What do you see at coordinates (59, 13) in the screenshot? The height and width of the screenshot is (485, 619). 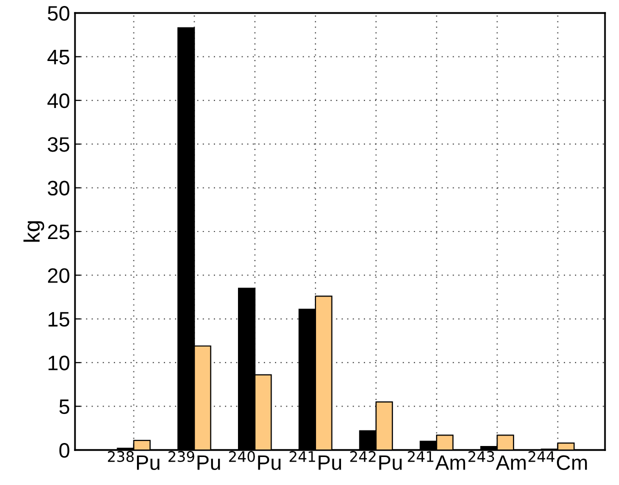 I see `y-tick-label: 50` at bounding box center [59, 13].